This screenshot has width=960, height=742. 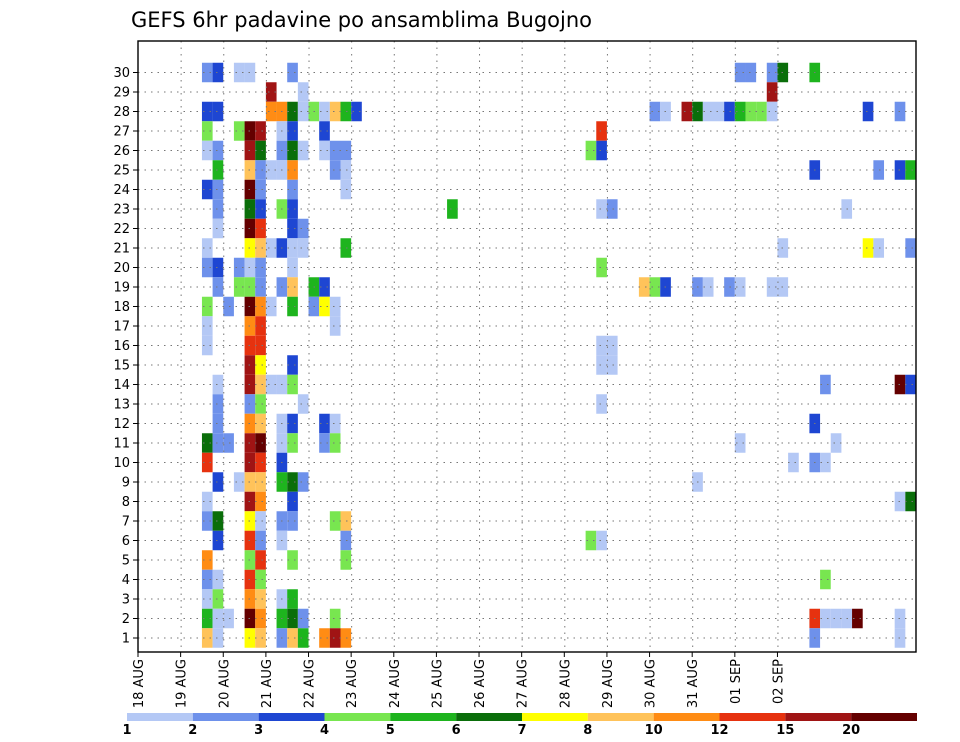 I want to click on y-tick-label: 3, so click(x=126, y=600).